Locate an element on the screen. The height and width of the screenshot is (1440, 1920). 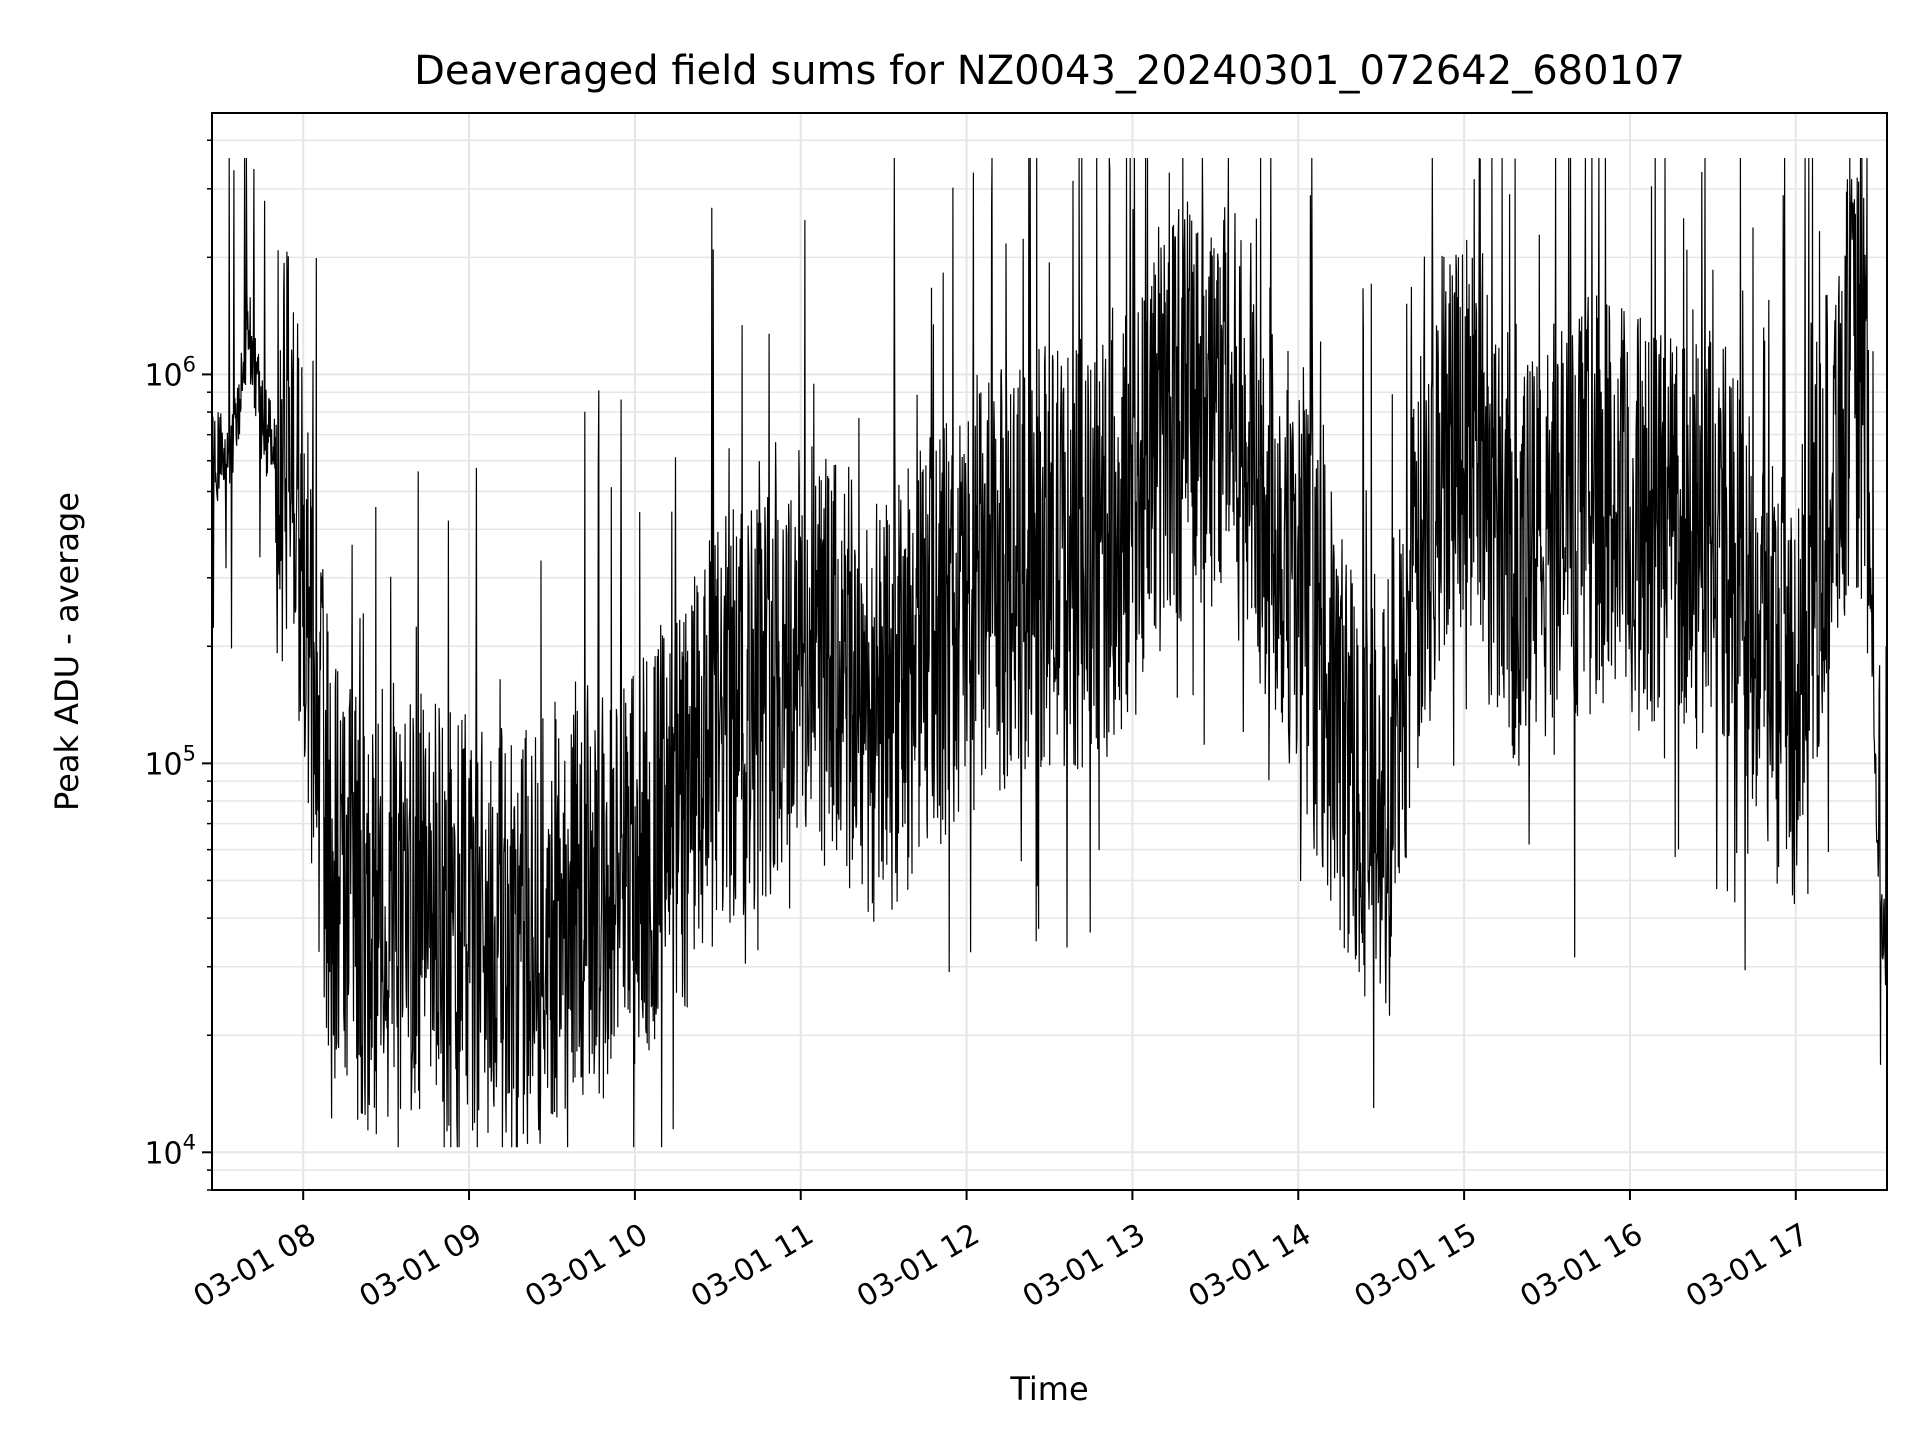
x-axis-label: Time is located at coordinates (1048, 1389).